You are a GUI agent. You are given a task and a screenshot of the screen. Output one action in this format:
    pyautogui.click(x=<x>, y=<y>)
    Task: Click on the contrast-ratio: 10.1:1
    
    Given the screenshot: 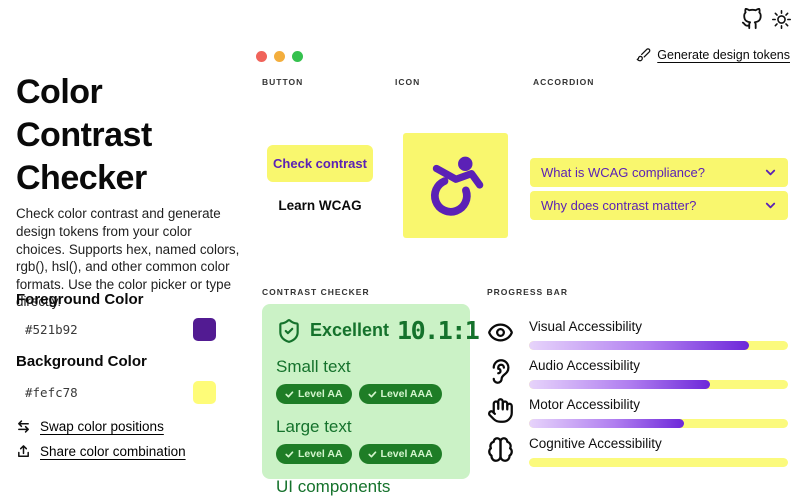 What is the action you would take?
    pyautogui.click(x=438, y=330)
    